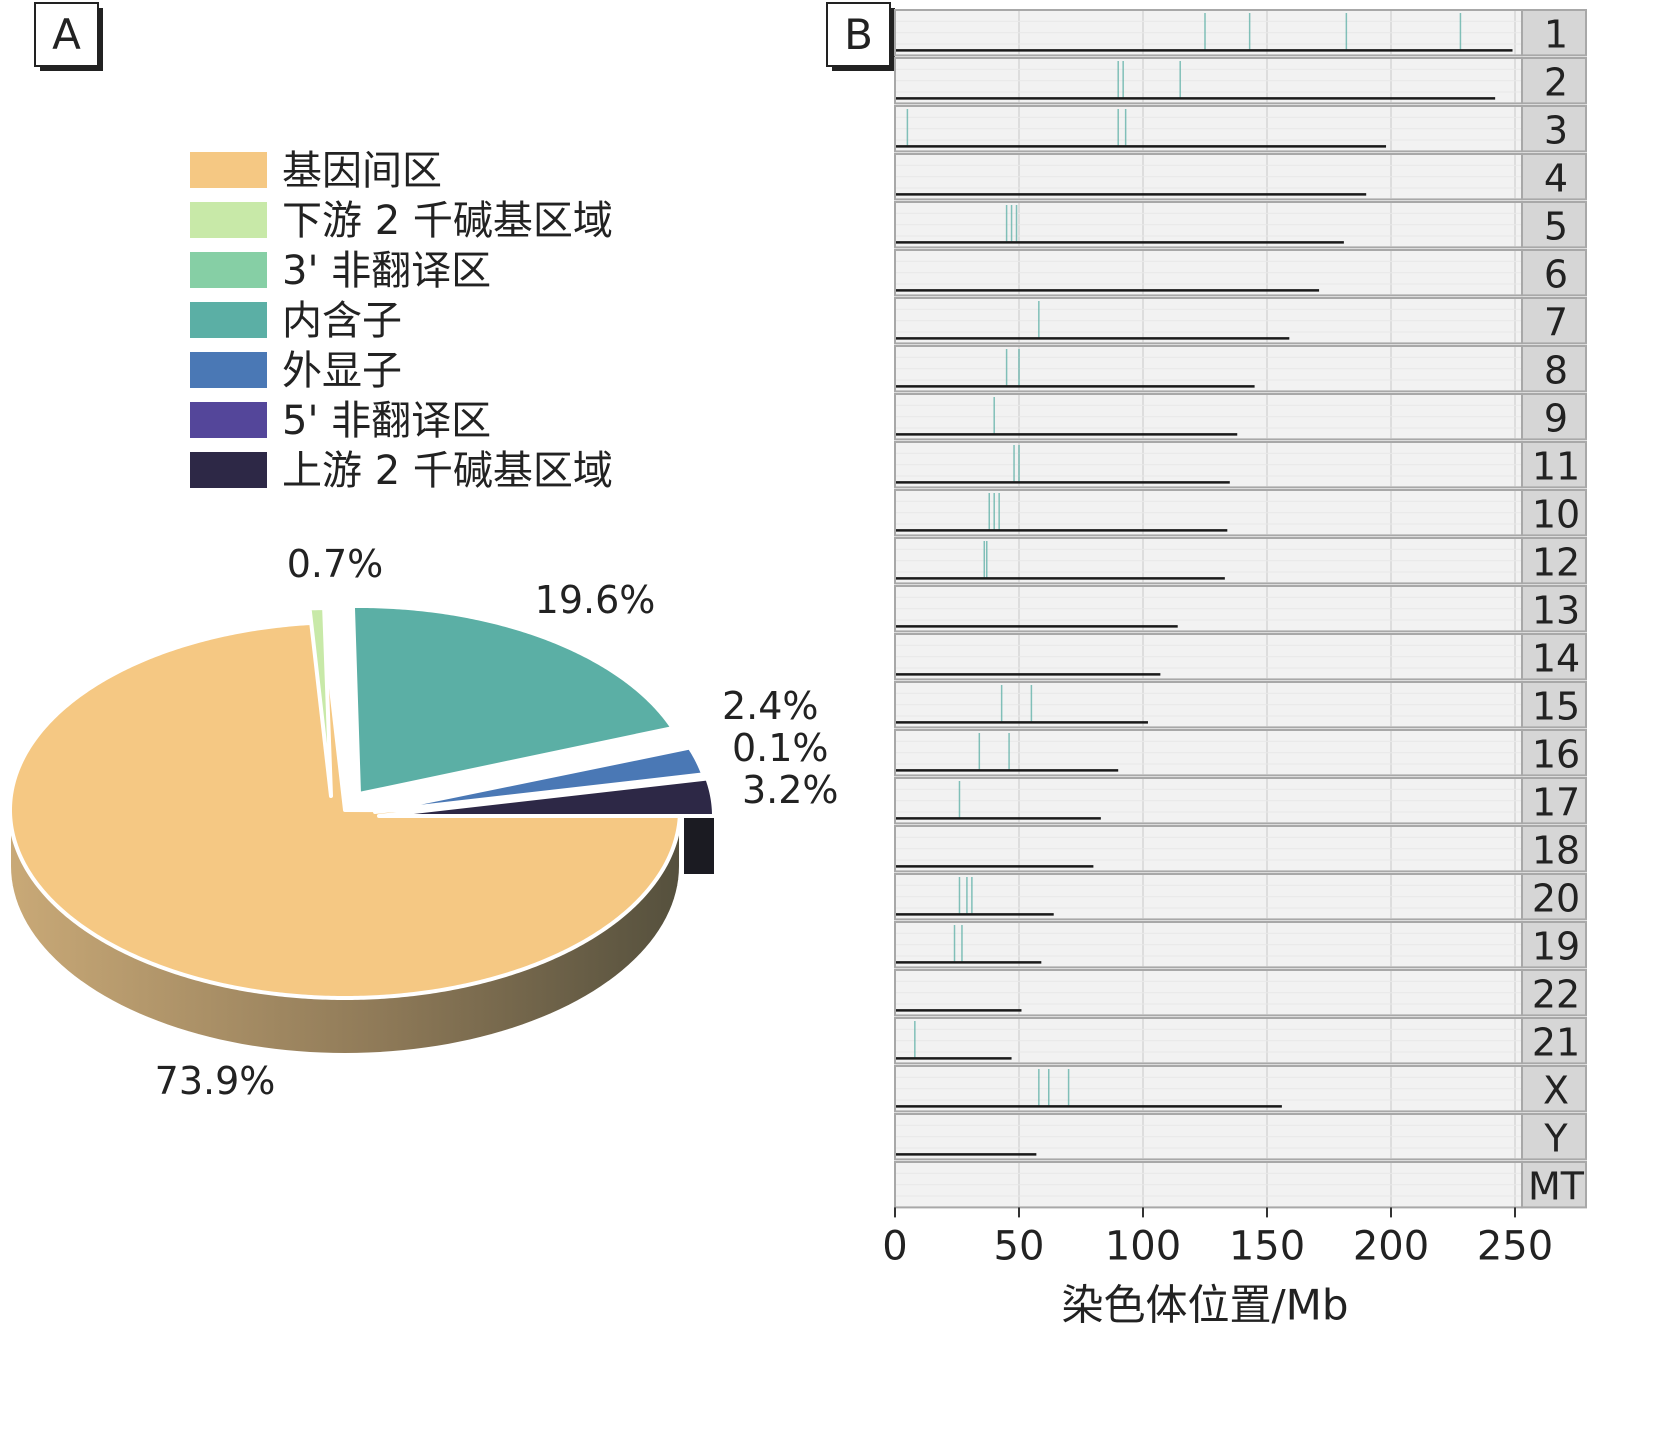 This screenshot has width=1673, height=1433. Describe the element at coordinates (362, 171) in the screenshot. I see `legend-label: 基因间区` at that location.